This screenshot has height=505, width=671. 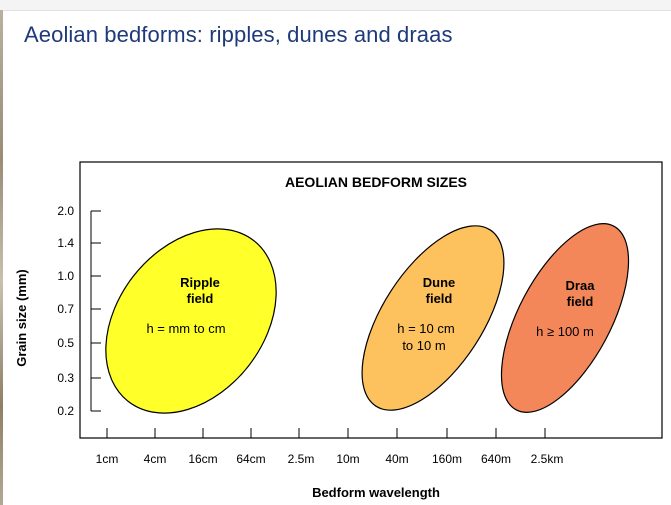 What do you see at coordinates (376, 182) in the screenshot?
I see `chart-title: AEOLIAN BEDFORM SIZES` at bounding box center [376, 182].